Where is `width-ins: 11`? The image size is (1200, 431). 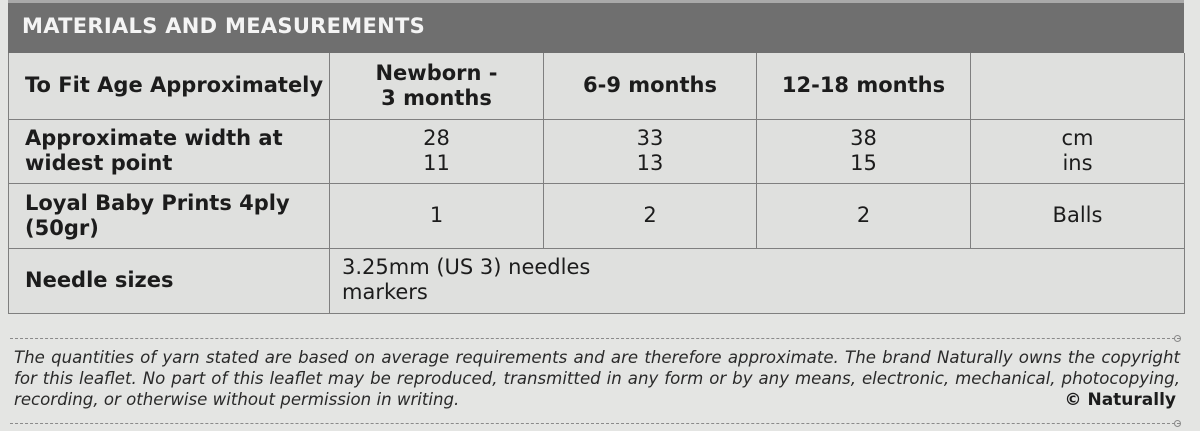 width-ins: 11 is located at coordinates (436, 163).